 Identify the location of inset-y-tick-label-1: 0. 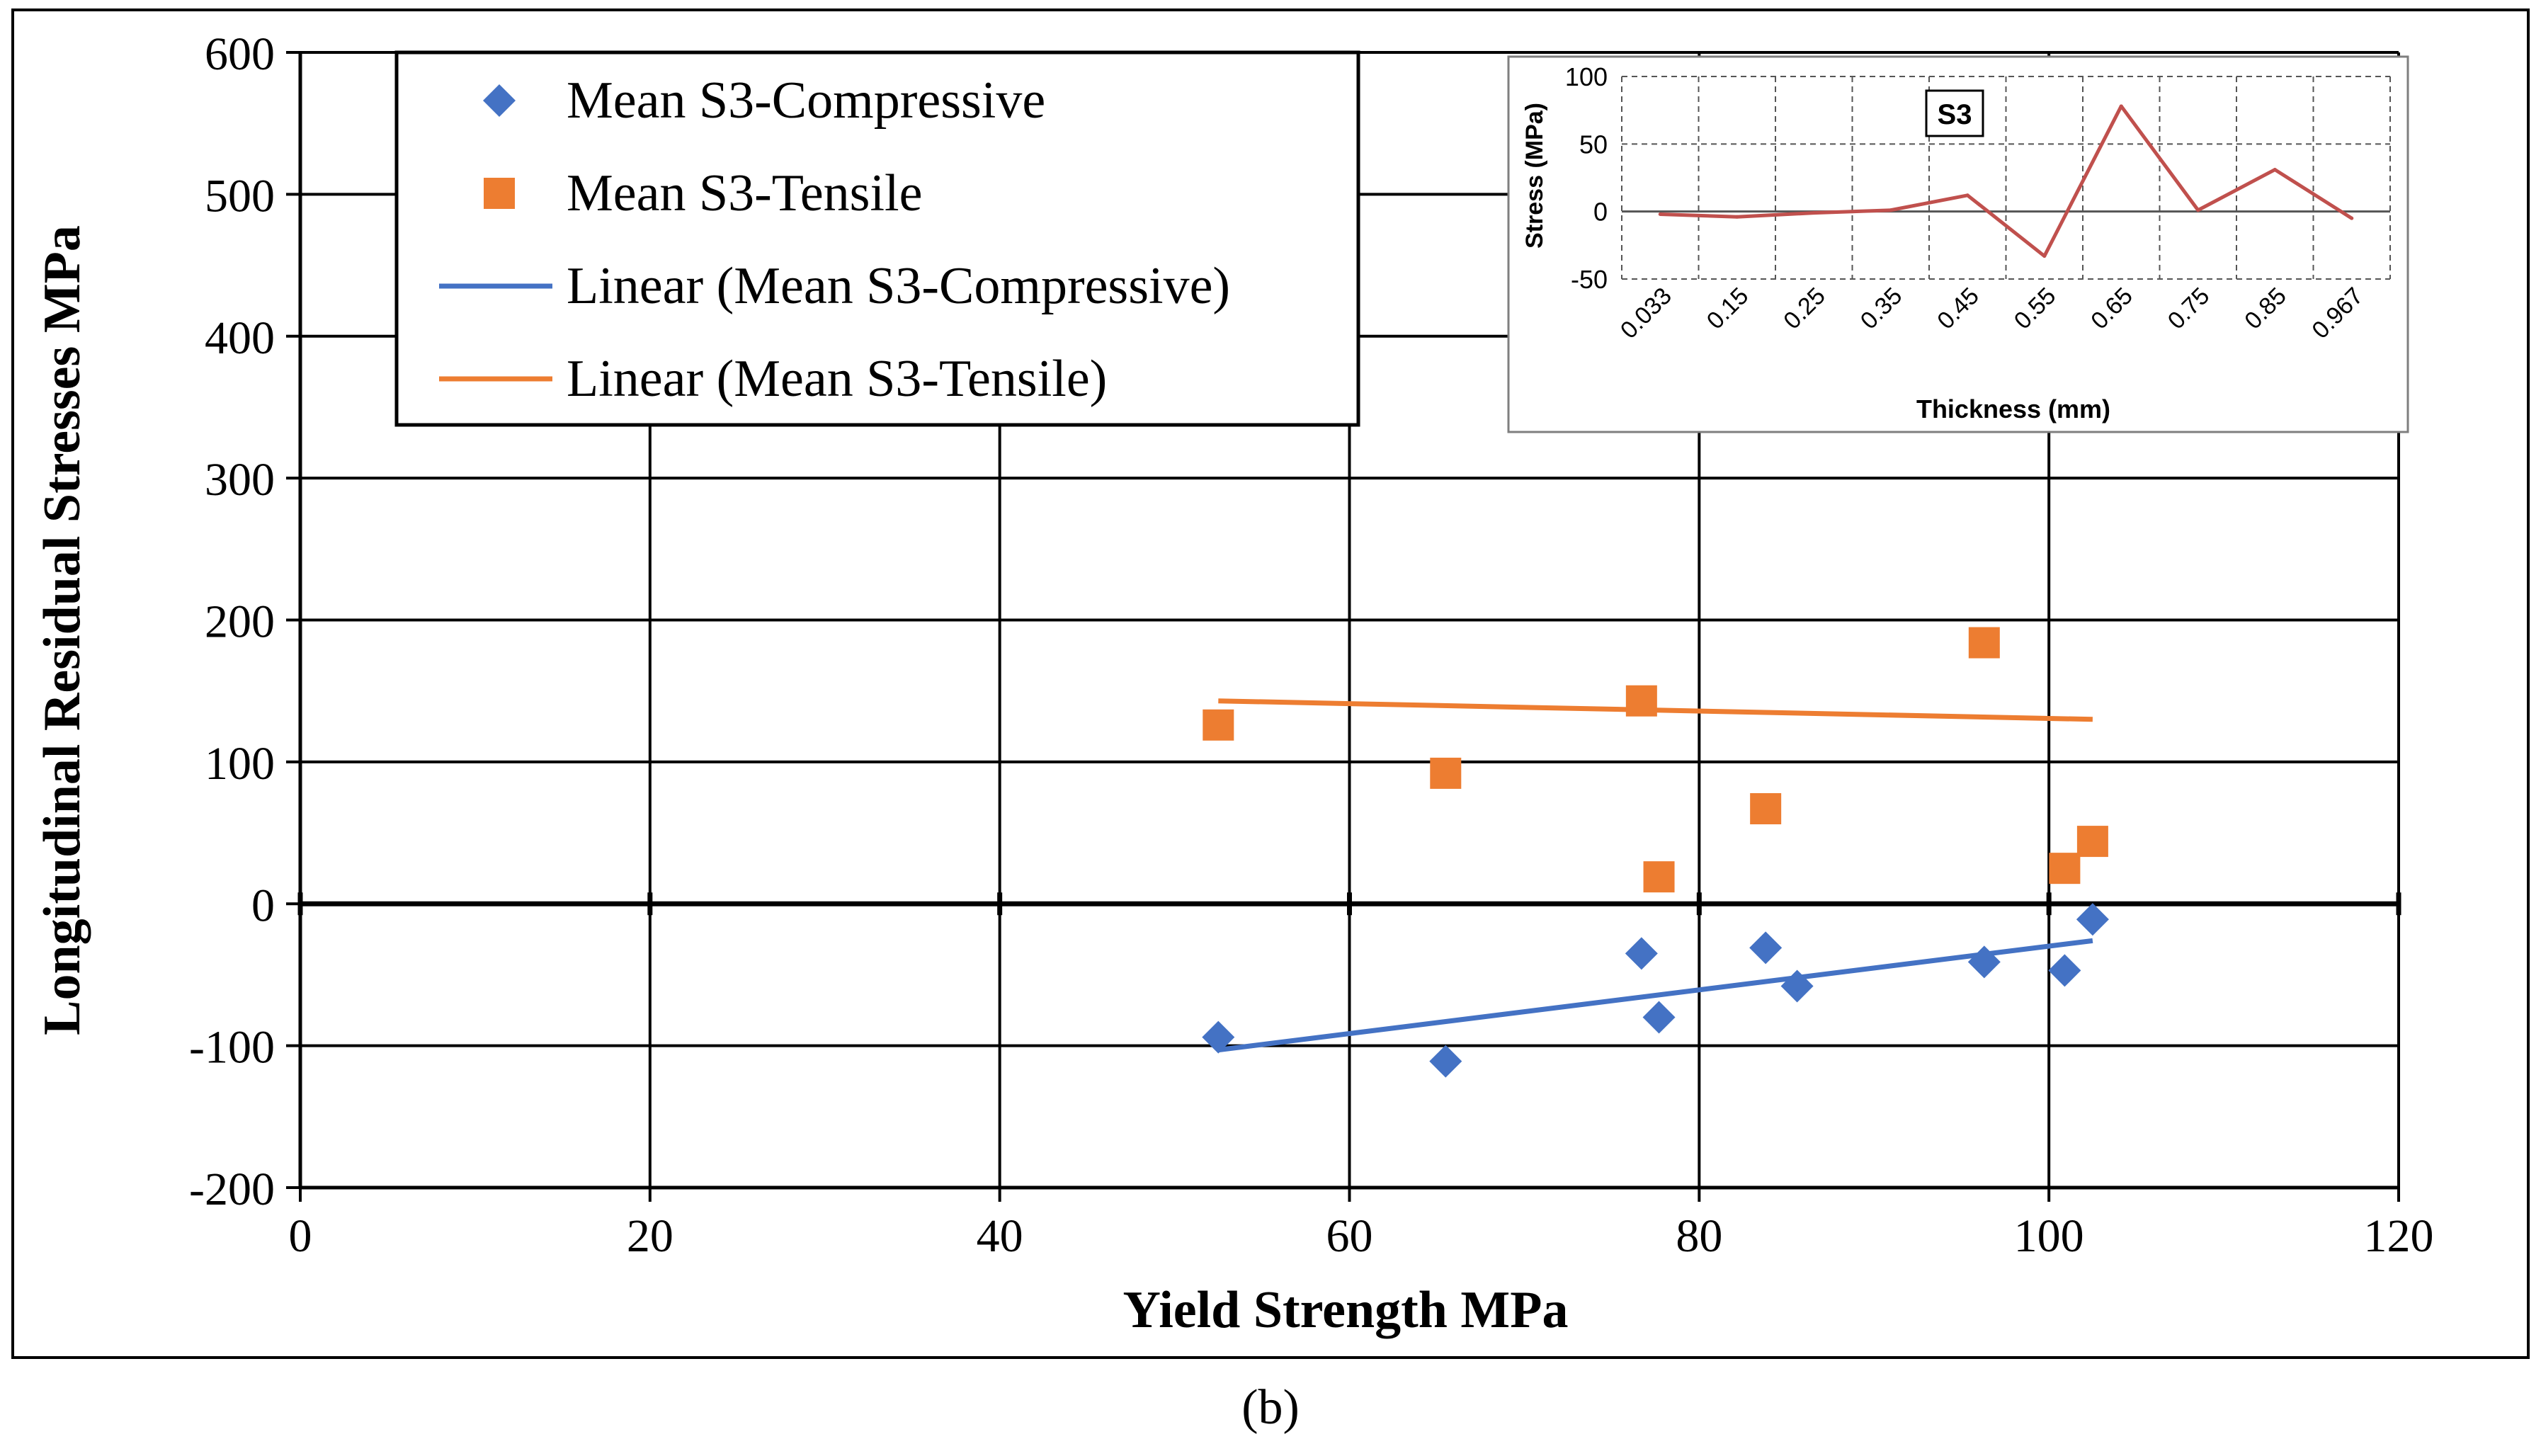
(1601, 213).